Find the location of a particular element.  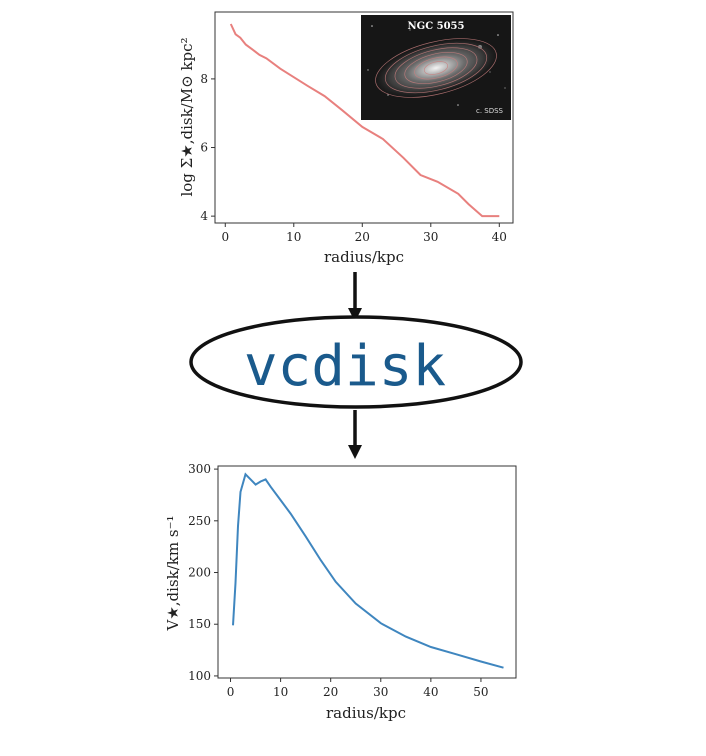

rotation-curve-y-tick-label: 250 is located at coordinates (199, 521).